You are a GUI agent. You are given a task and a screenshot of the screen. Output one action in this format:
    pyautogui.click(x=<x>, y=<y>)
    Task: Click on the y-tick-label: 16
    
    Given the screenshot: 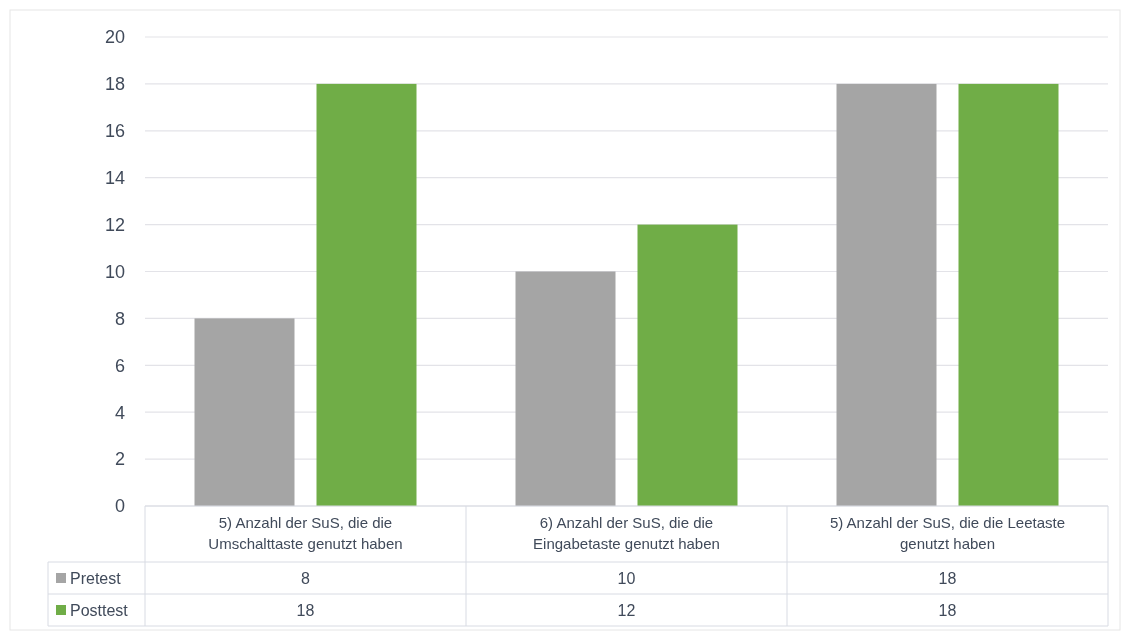 What is the action you would take?
    pyautogui.click(x=114, y=131)
    